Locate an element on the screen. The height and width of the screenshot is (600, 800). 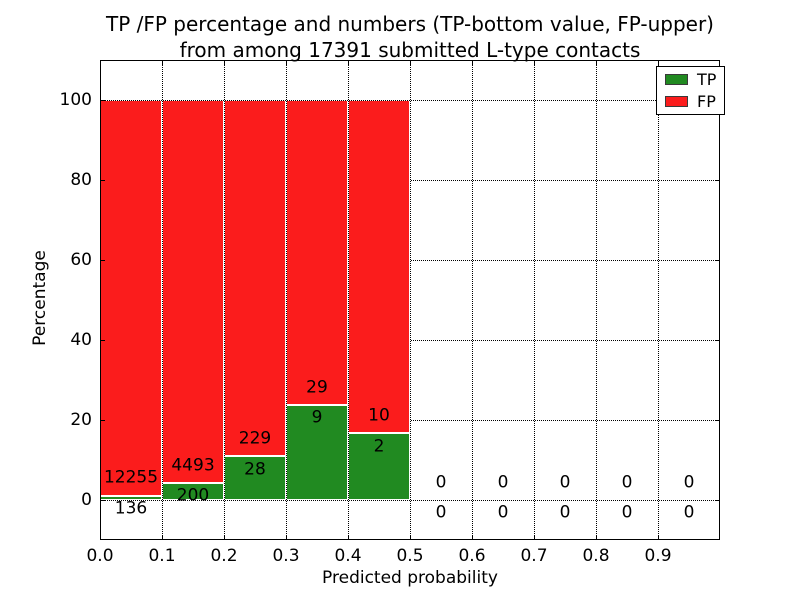
x-tick-top-0.7 is located at coordinates (534, 62).